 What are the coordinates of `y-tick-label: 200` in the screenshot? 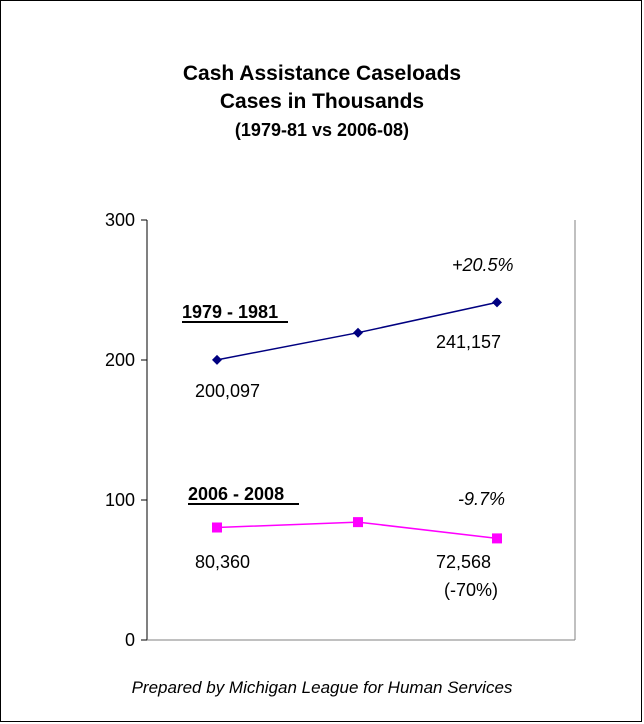 It's located at (120, 360).